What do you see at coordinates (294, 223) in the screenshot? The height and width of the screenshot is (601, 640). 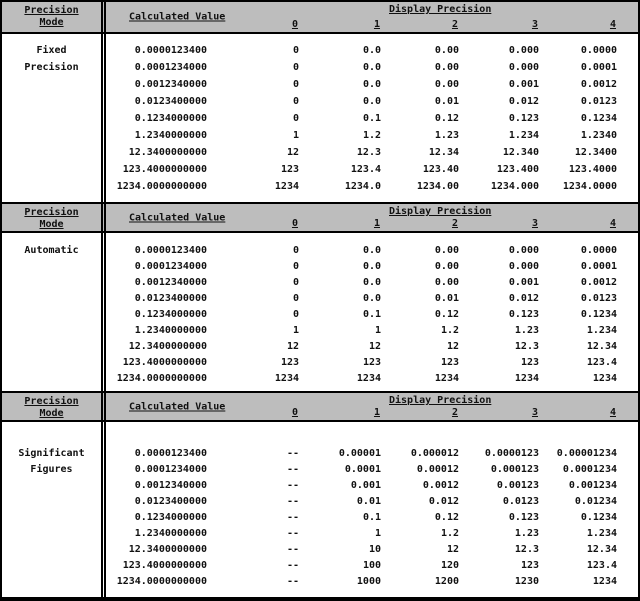 I see `precision-level-header-0: 0` at bounding box center [294, 223].